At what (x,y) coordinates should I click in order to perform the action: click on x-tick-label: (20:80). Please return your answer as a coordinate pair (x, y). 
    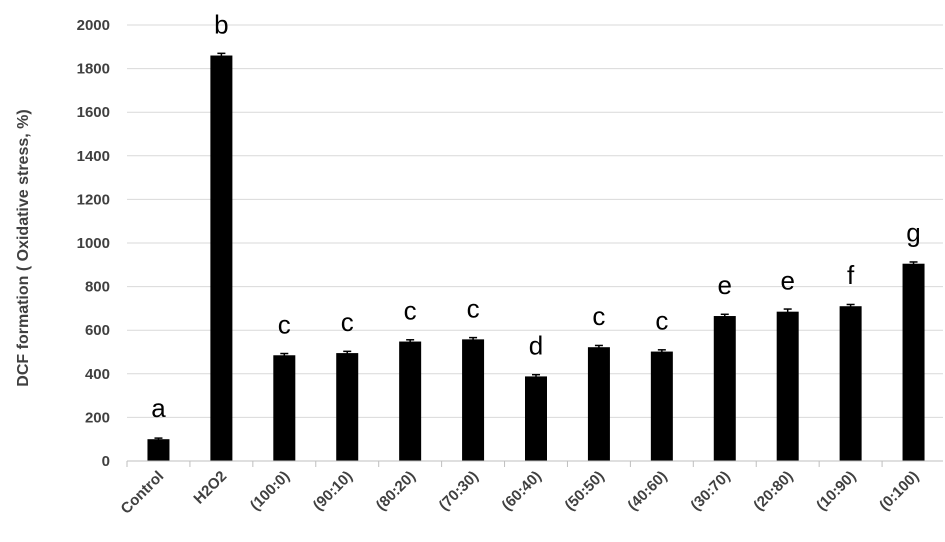
    Looking at the image, I should click on (773, 491).